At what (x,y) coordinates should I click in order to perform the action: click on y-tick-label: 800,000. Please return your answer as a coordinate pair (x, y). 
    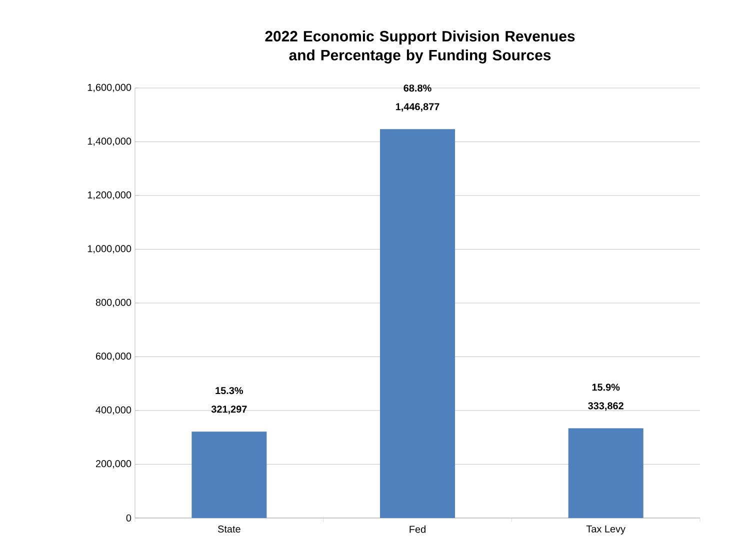
    Looking at the image, I should click on (114, 303).